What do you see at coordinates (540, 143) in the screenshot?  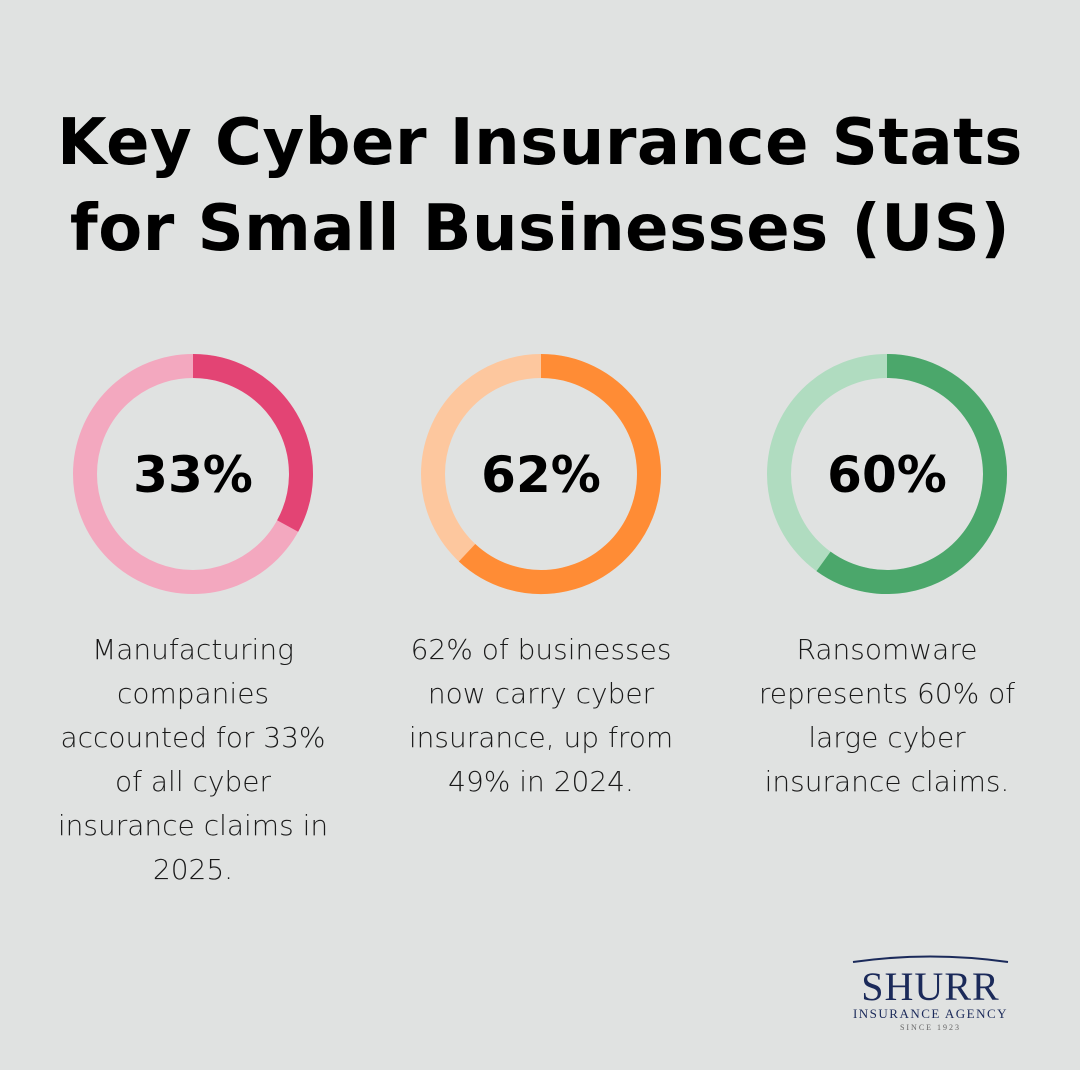 I see `title-line-1: Key Cyber Insurance Stats` at bounding box center [540, 143].